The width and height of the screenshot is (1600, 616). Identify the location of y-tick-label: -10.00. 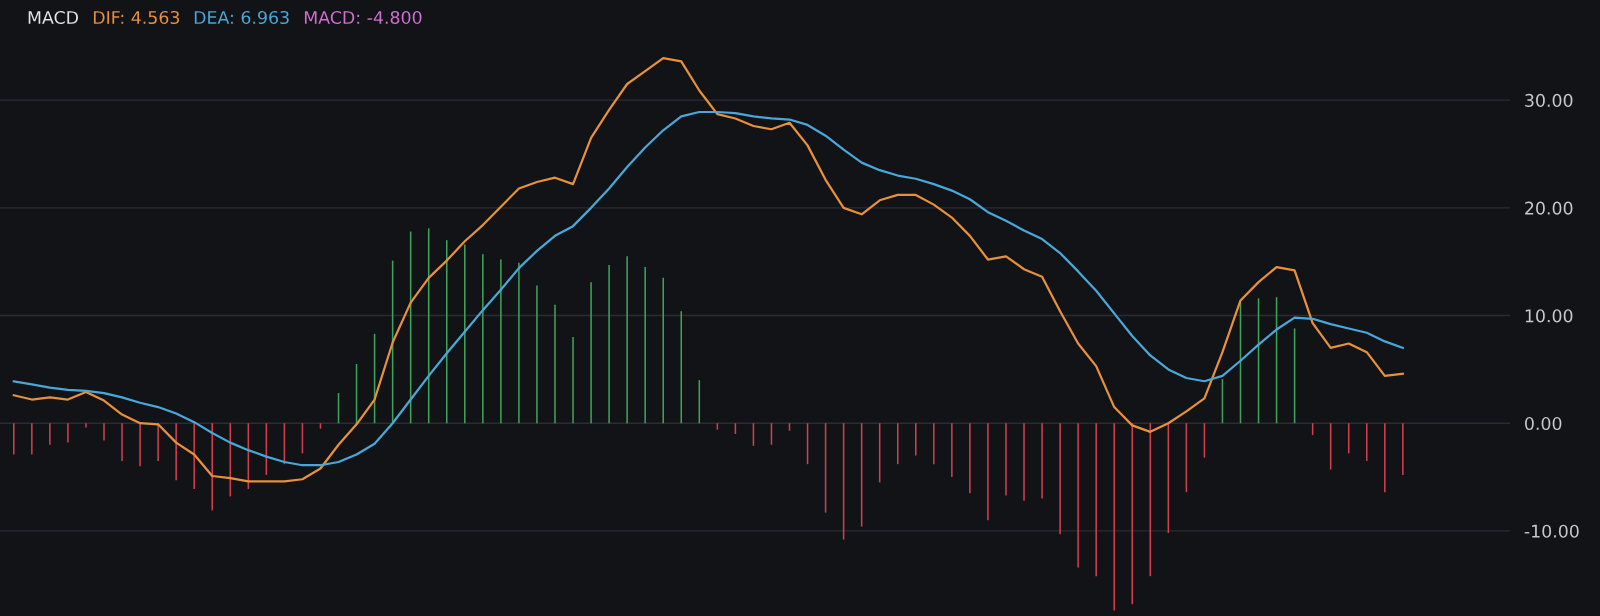
(1551, 531).